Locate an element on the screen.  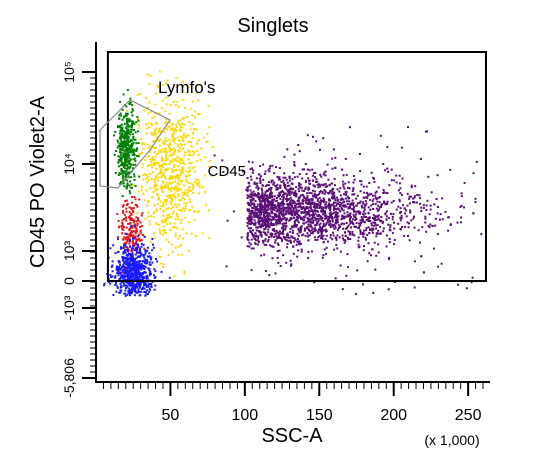
y-tick-label: 10⁵ is located at coordinates (69, 71).